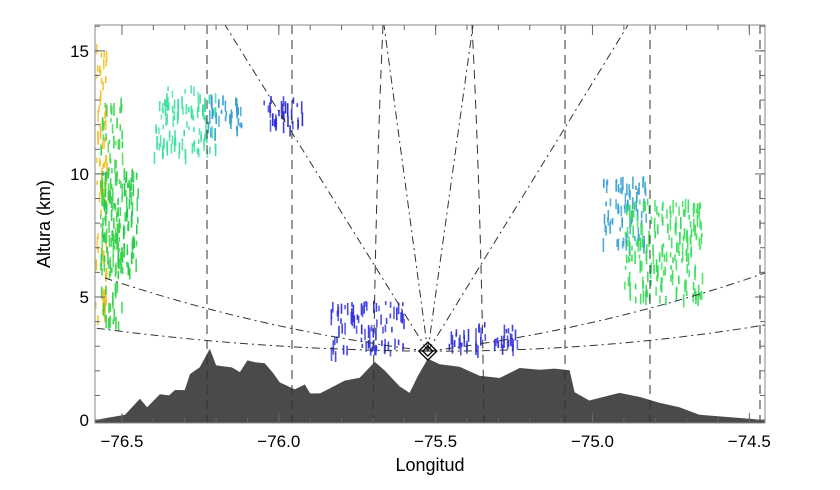 This screenshot has height=490, width=840. I want to click on y-tick-label: 15, so click(79, 51).